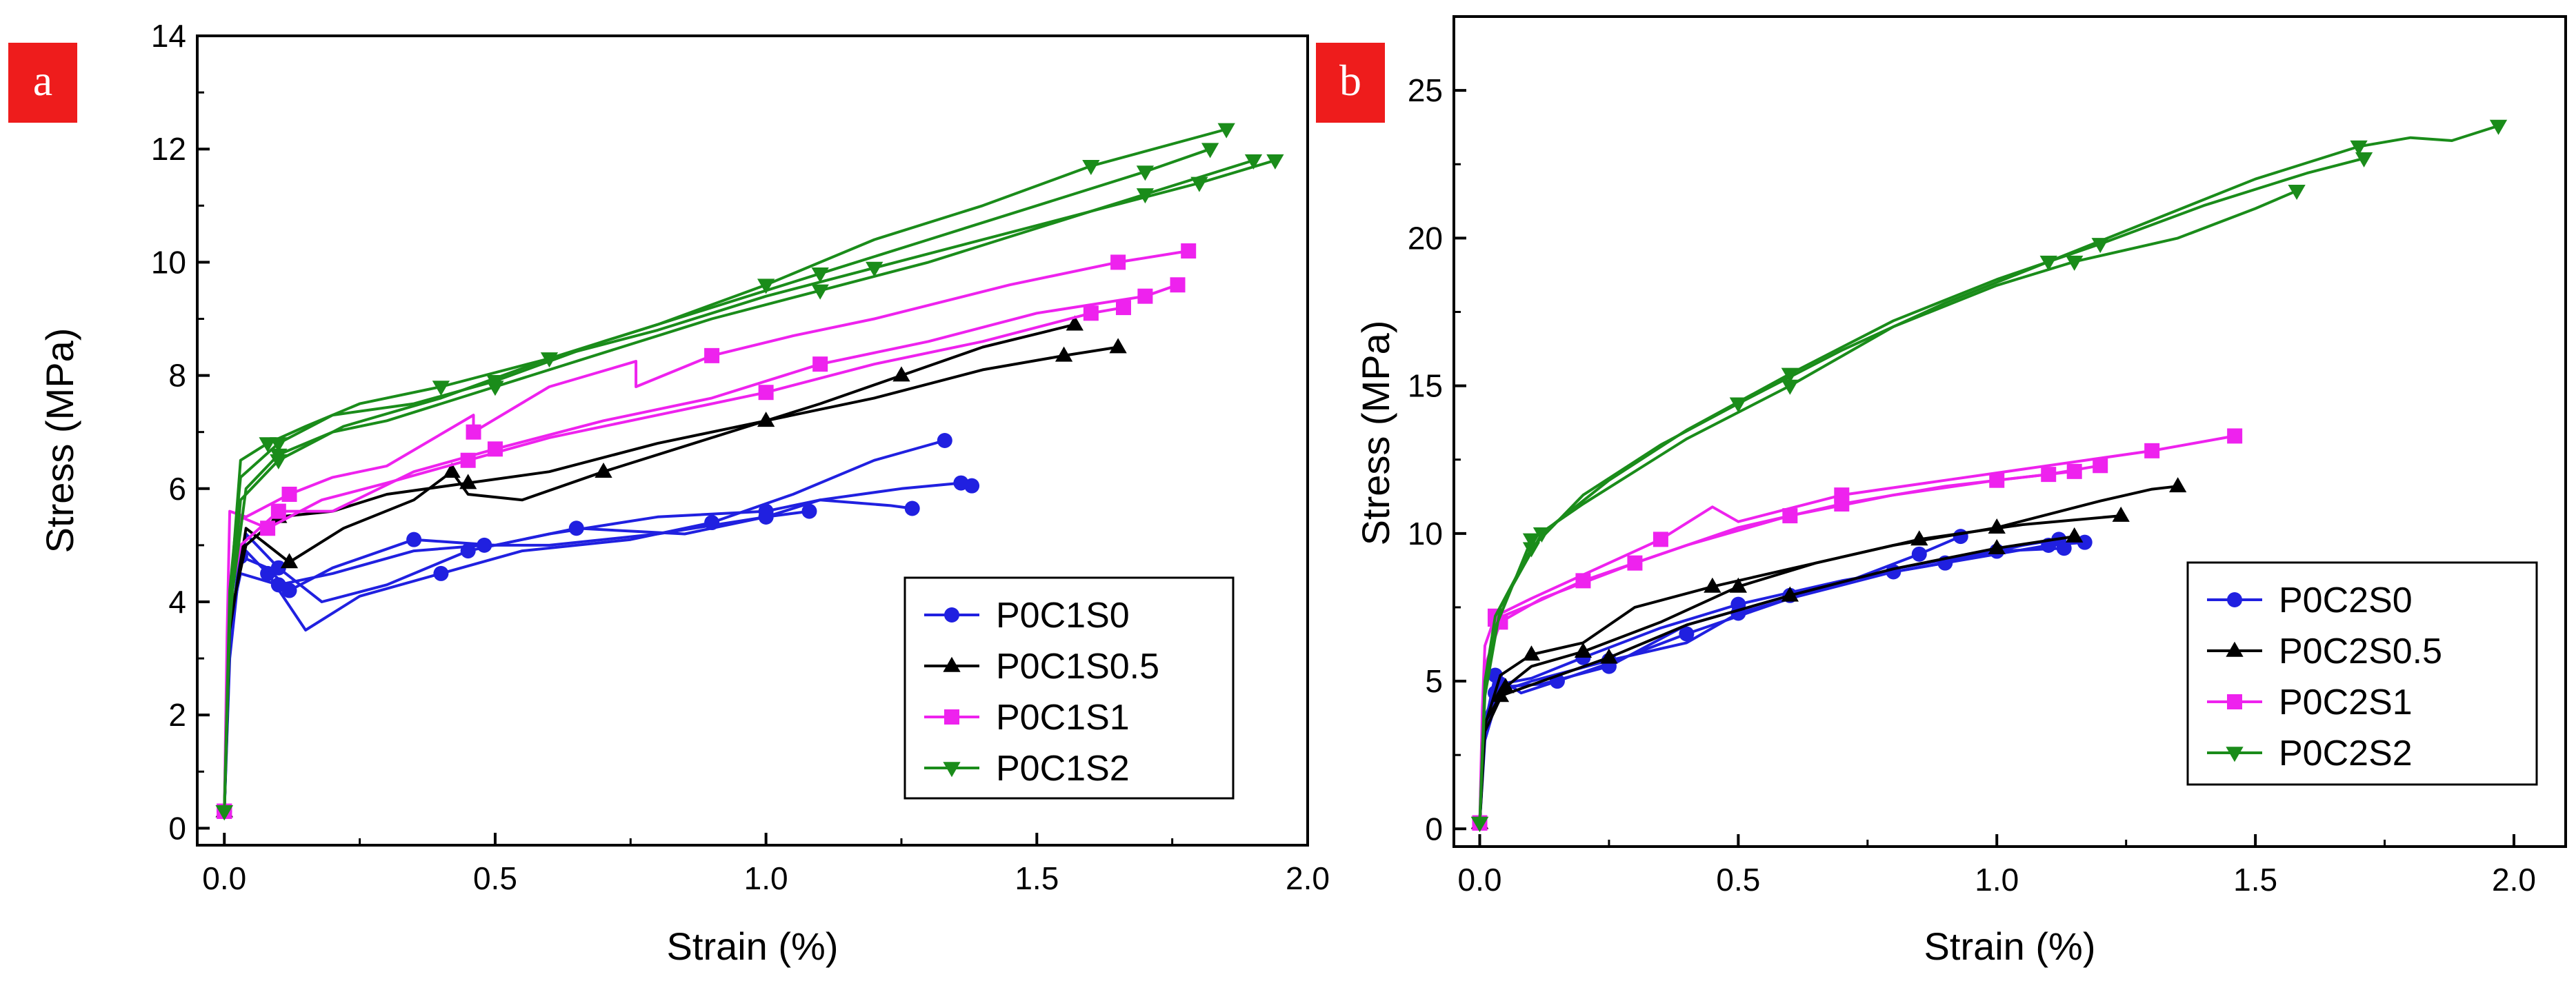 This screenshot has height=981, width=2576. I want to click on legend-label: P0C2S0, so click(2346, 600).